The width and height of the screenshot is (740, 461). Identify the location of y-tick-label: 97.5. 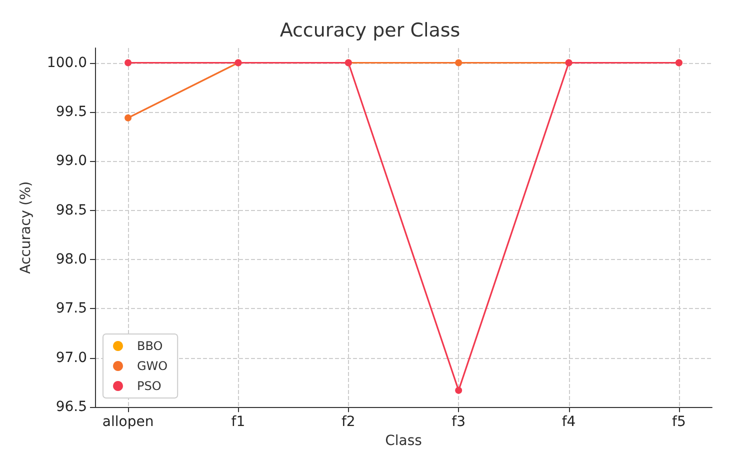
(71, 308).